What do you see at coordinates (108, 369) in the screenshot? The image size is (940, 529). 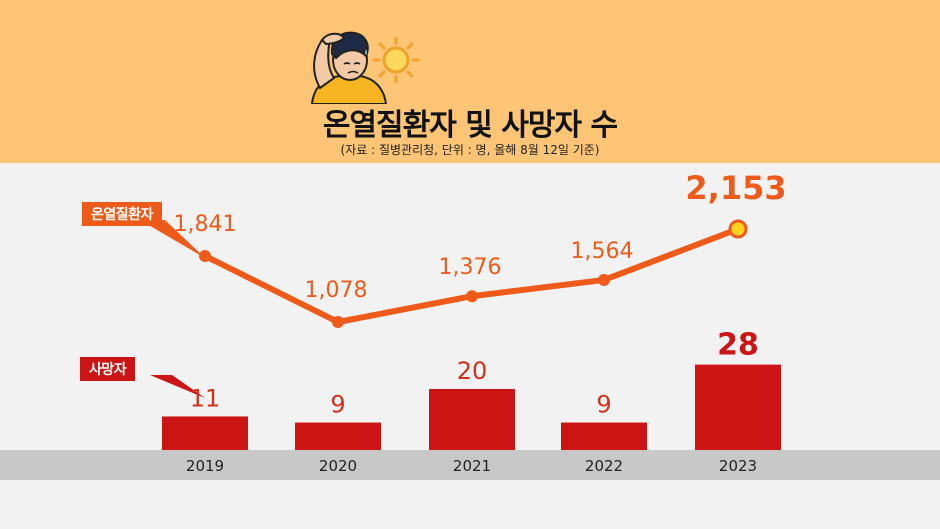 I see `legend-deaths-tag: 사망자` at bounding box center [108, 369].